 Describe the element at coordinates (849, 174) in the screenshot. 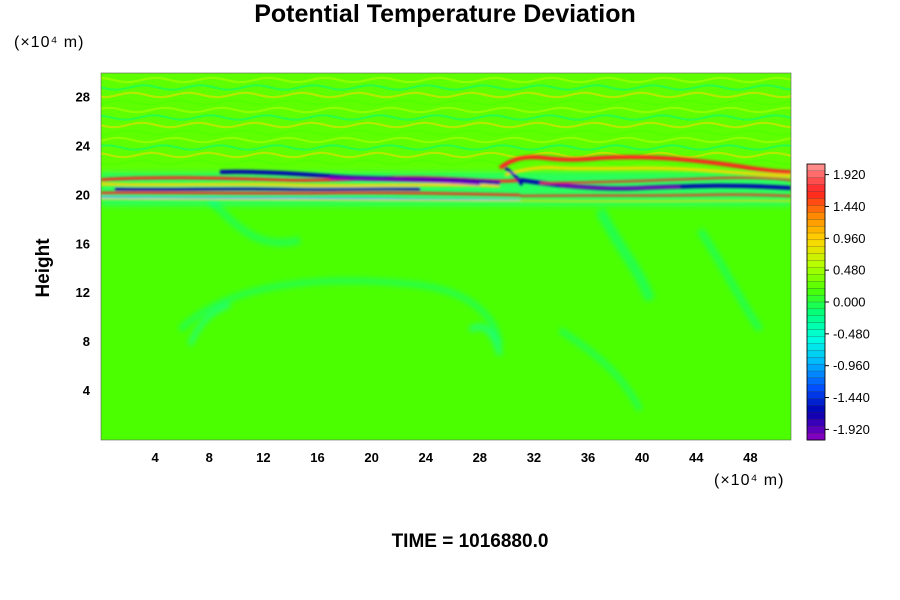

I see `colorbar-tick-label: 1.920` at that location.